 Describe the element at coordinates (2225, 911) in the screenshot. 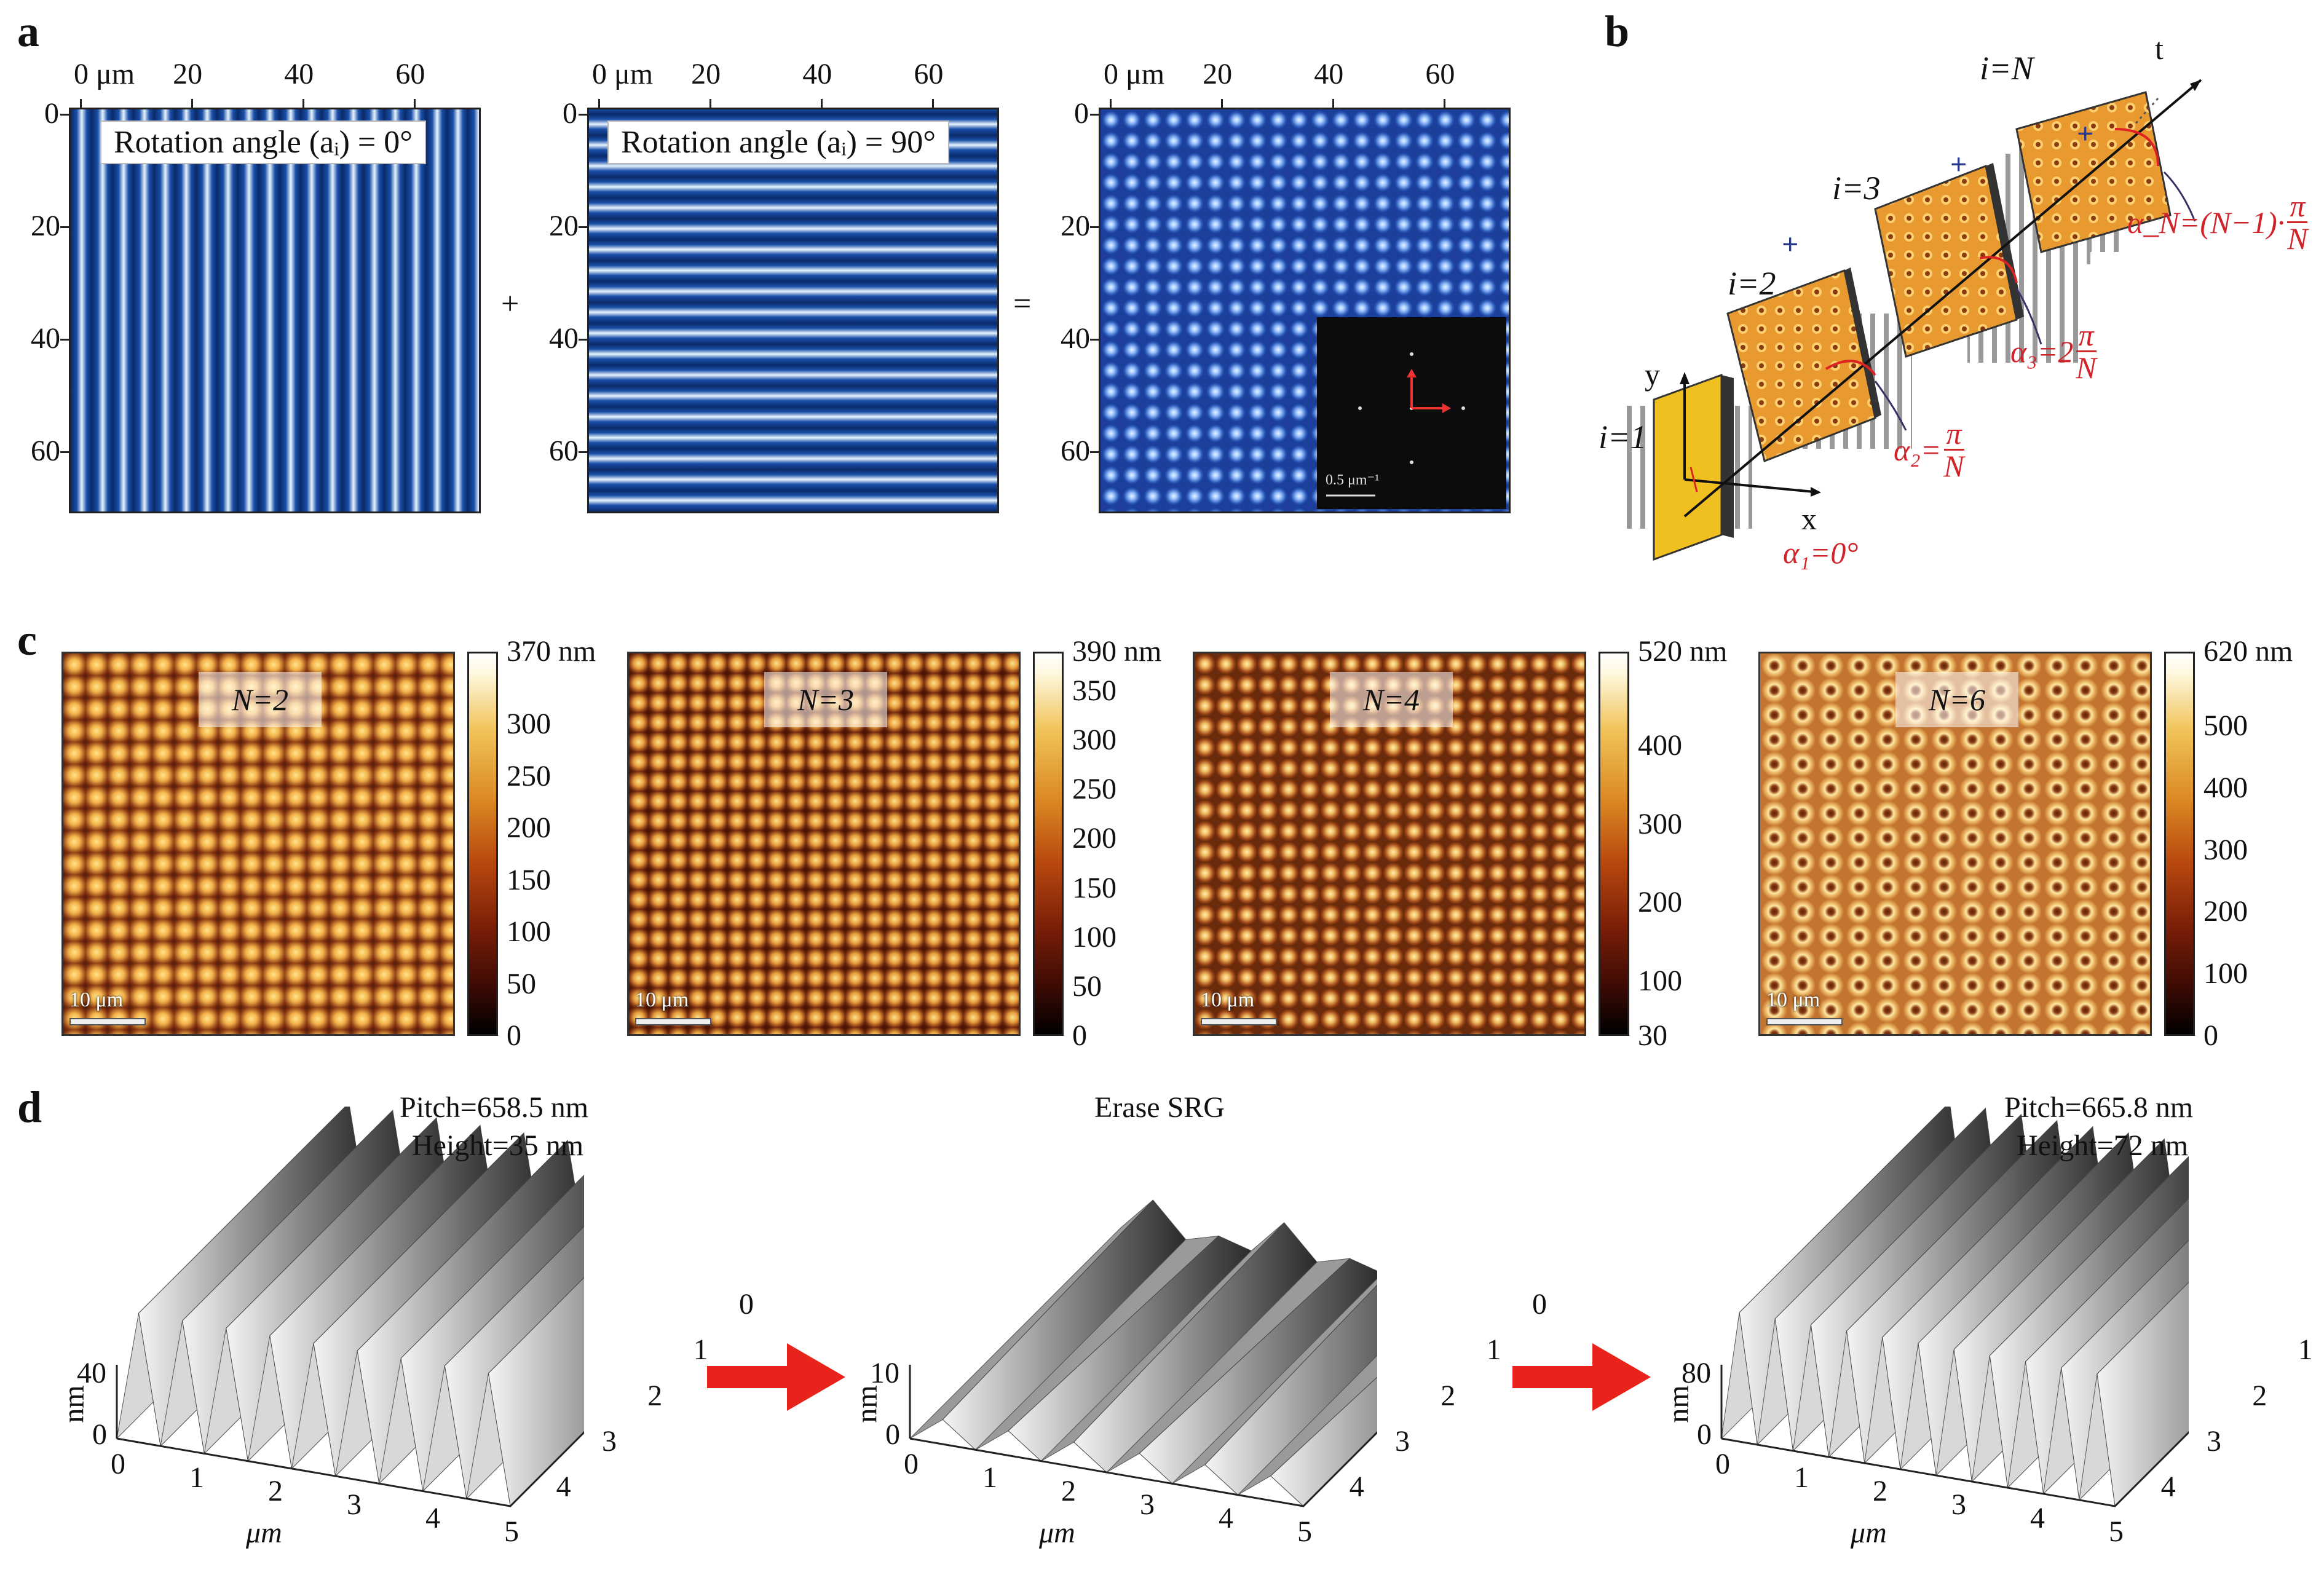

I see `colorbar-tick: 200` at that location.